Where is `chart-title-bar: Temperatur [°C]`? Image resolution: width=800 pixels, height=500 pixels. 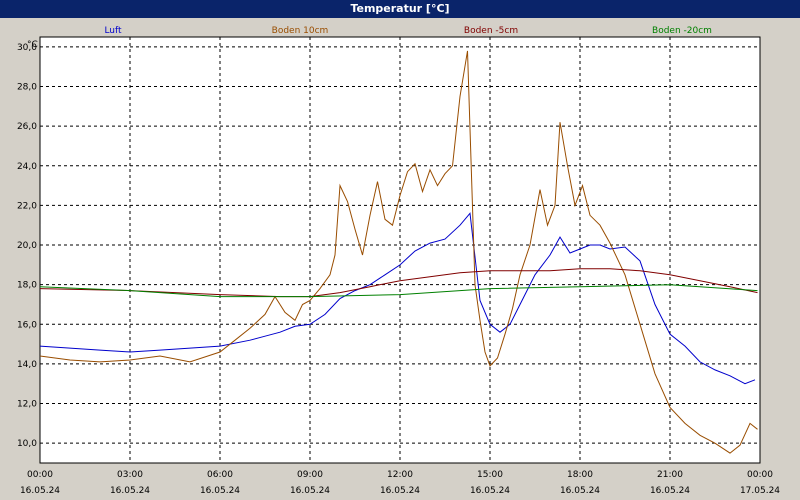 chart-title-bar: Temperatur [°C] is located at coordinates (400, 9).